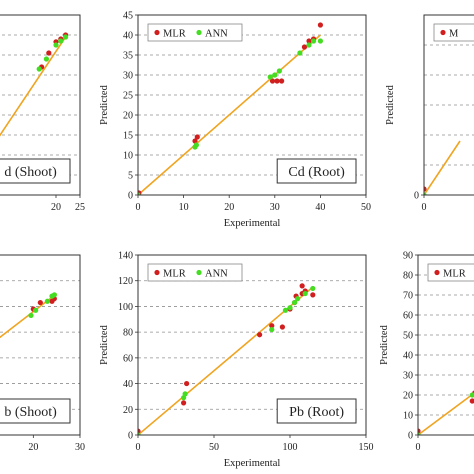 Image resolution: width=474 pixels, height=474 pixels. Describe the element at coordinates (199, 272) in the screenshot. I see `legend-marker-ann` at that location.